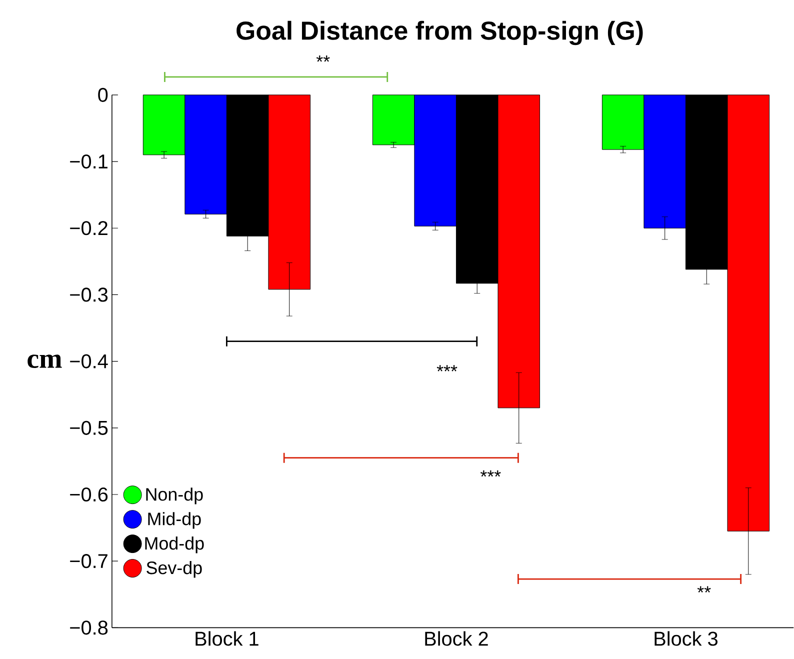 The width and height of the screenshot is (794, 659). Describe the element at coordinates (89, 561) in the screenshot. I see `y-tick-label: −0.7` at that location.